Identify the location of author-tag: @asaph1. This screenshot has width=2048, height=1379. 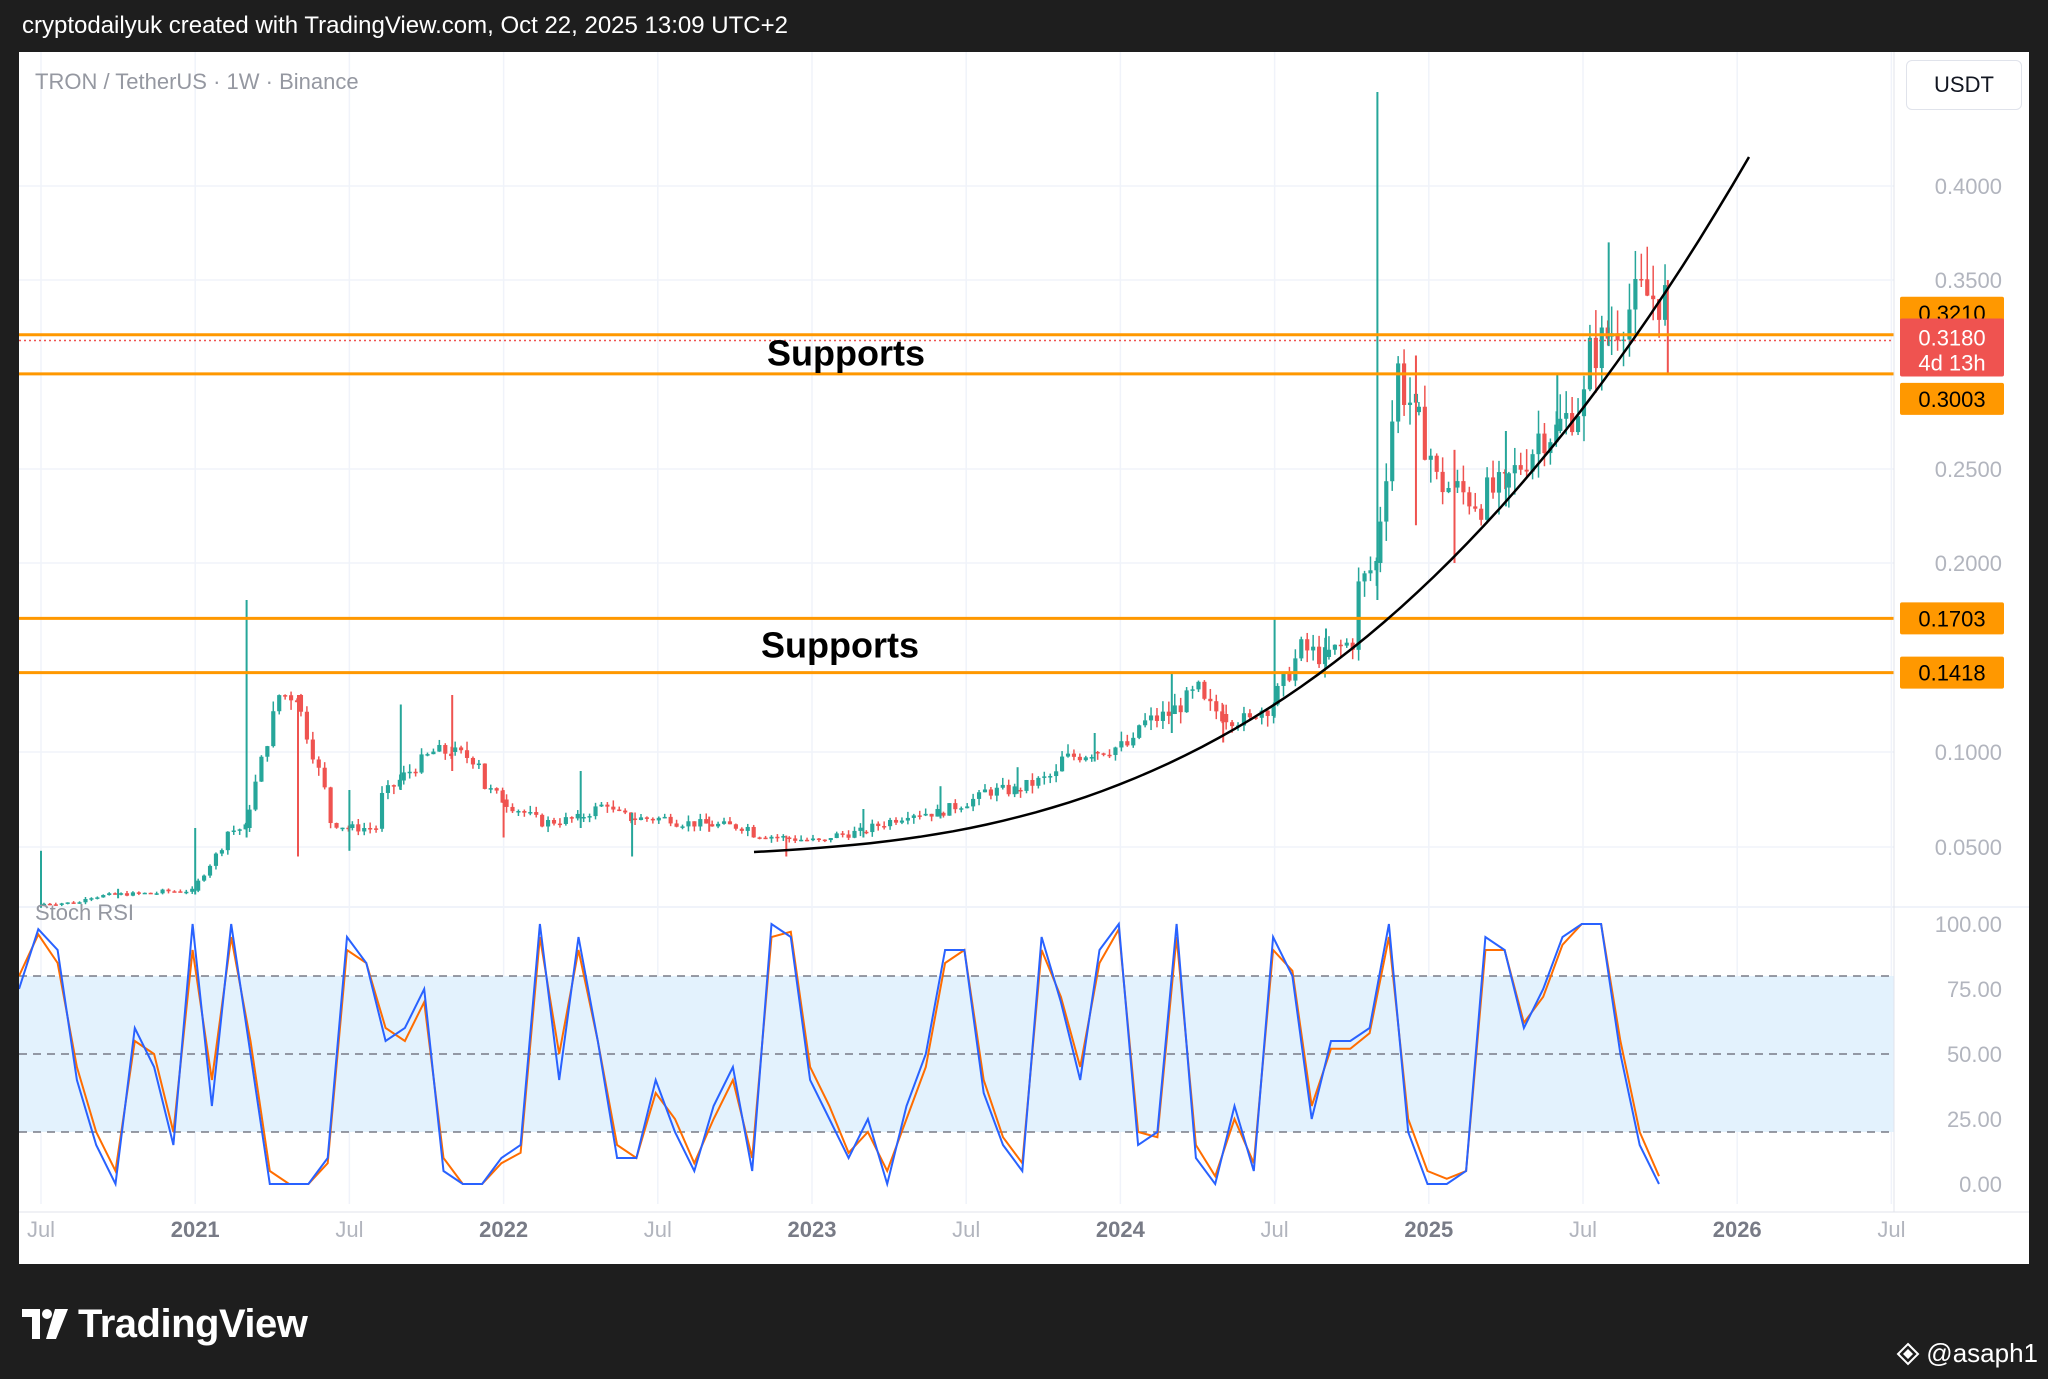
(1967, 1353).